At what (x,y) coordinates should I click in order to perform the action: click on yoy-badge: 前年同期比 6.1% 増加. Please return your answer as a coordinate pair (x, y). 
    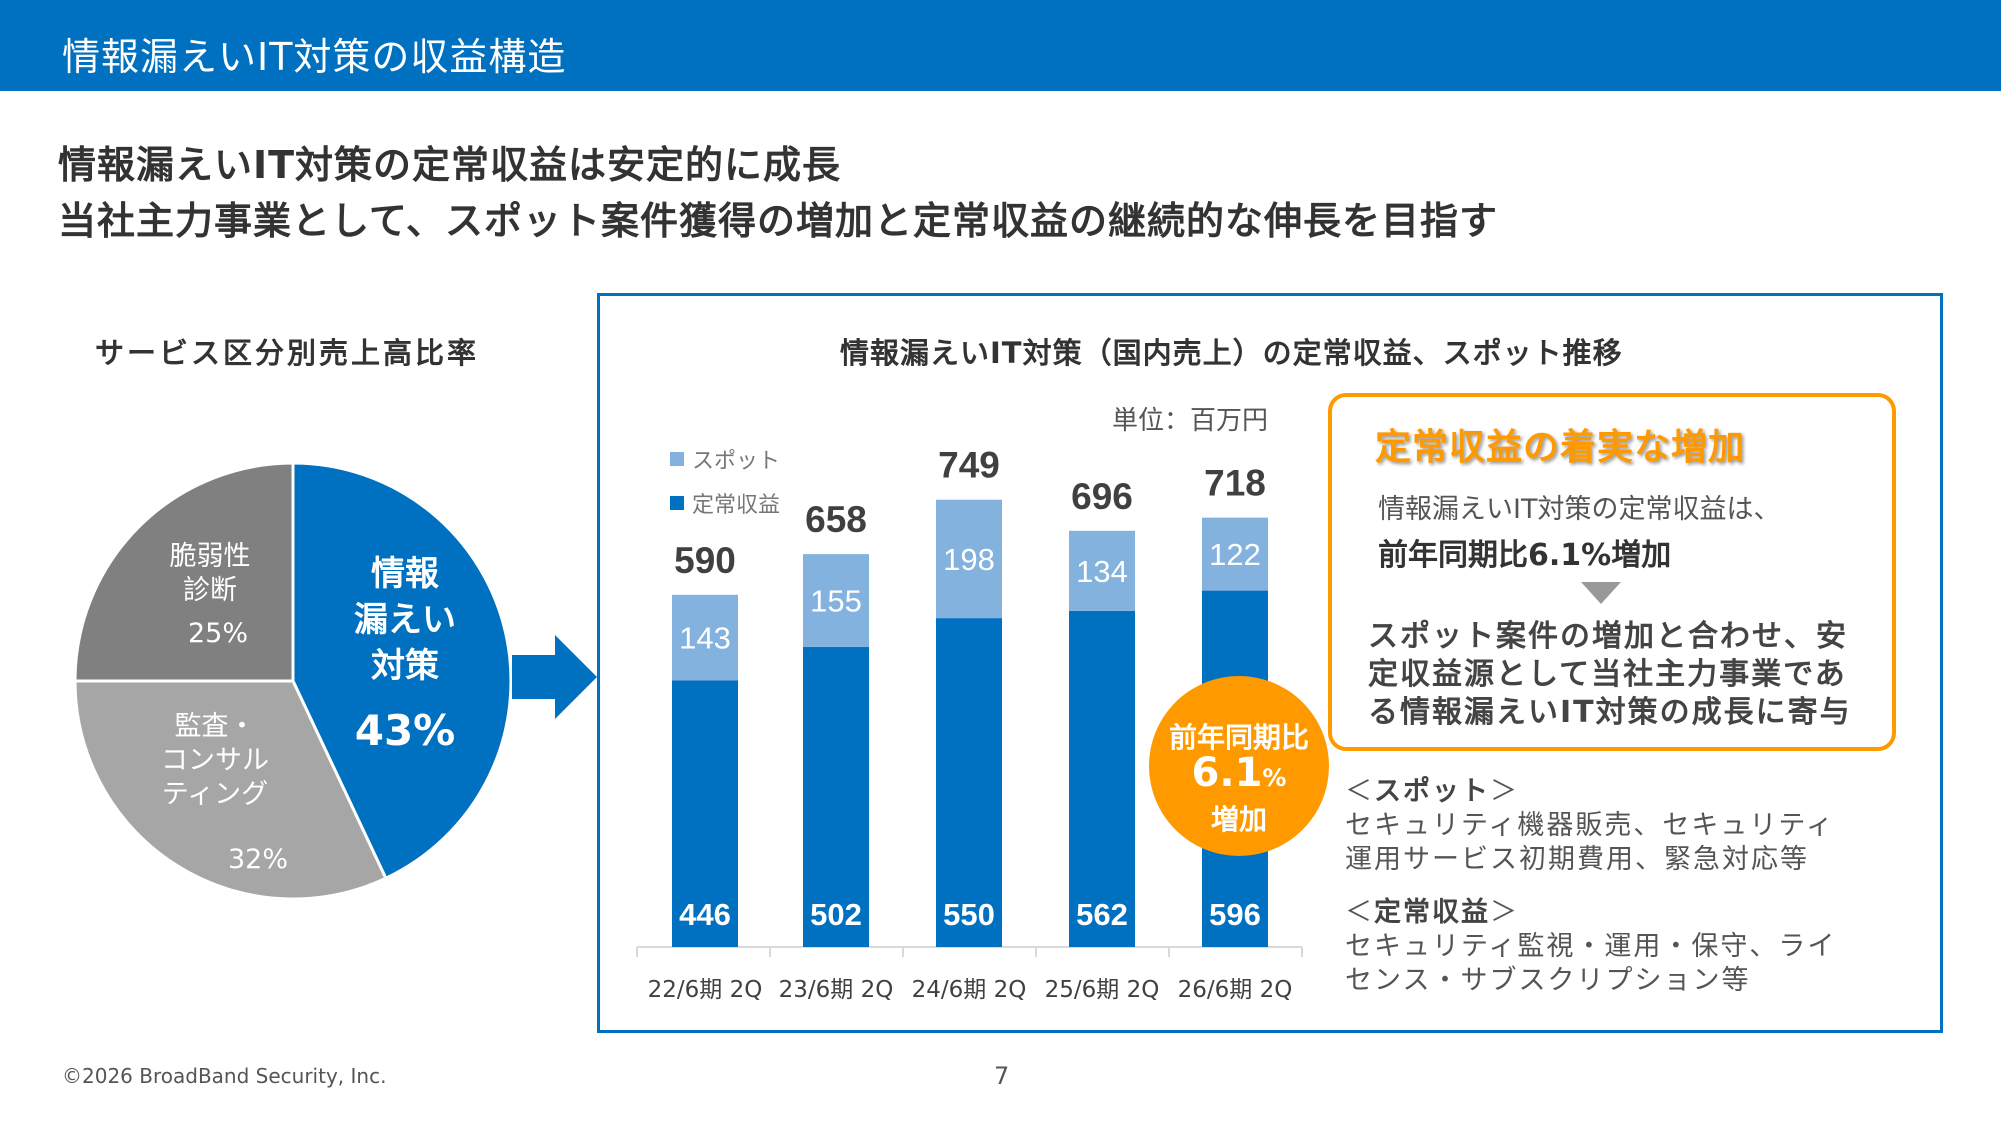
    Looking at the image, I should click on (1239, 766).